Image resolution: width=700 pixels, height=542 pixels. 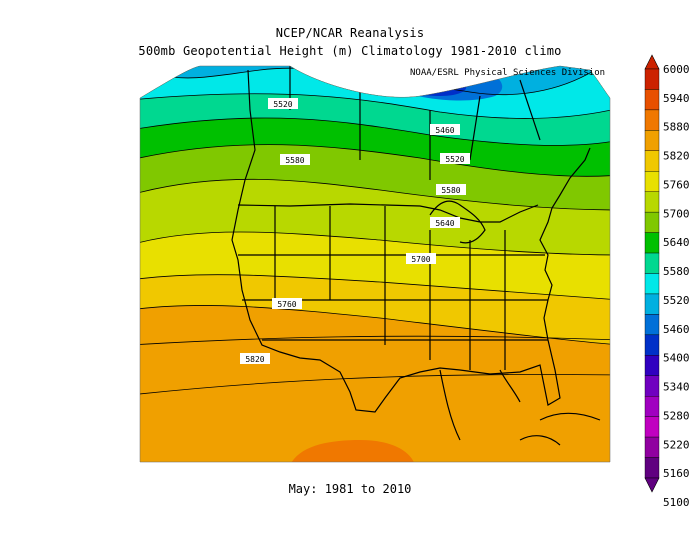 I want to click on colorbar-arrow-bottom, so click(x=652, y=485).